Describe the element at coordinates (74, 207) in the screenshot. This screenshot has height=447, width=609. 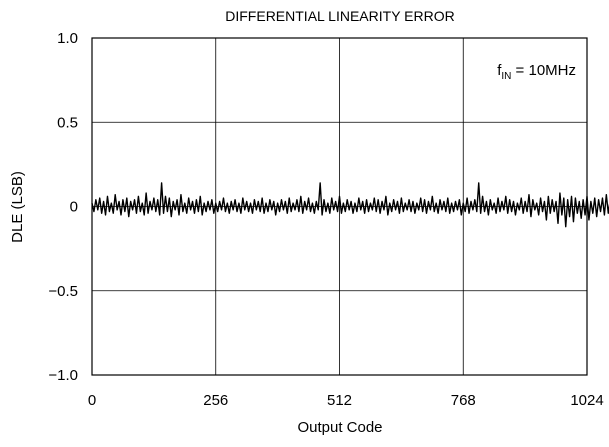
I see `y-tick-label: 0` at that location.